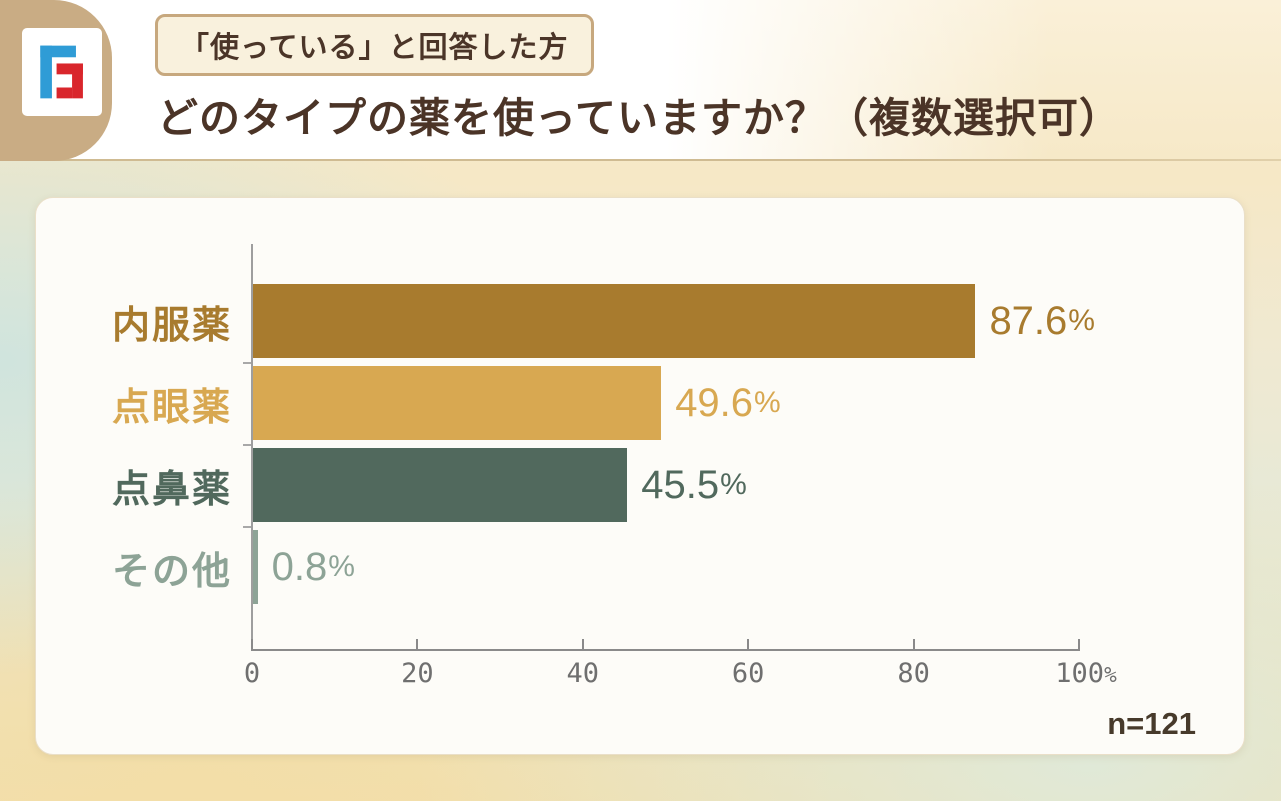 The image size is (1281, 801). I want to click on category-label: 点鼻薬, so click(171, 489).